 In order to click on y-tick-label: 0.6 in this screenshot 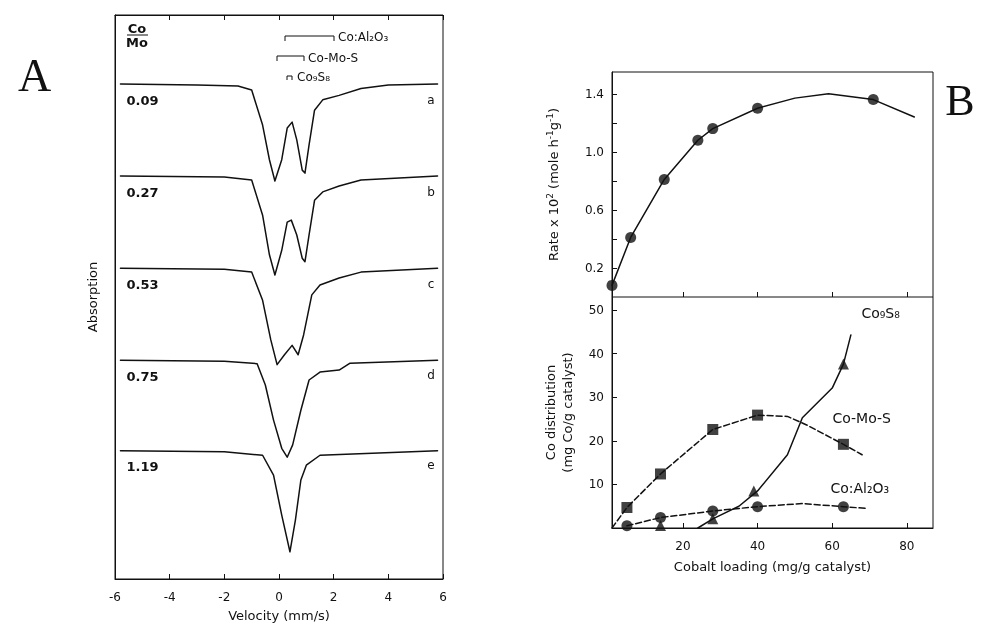, I will do `click(594, 209)`.